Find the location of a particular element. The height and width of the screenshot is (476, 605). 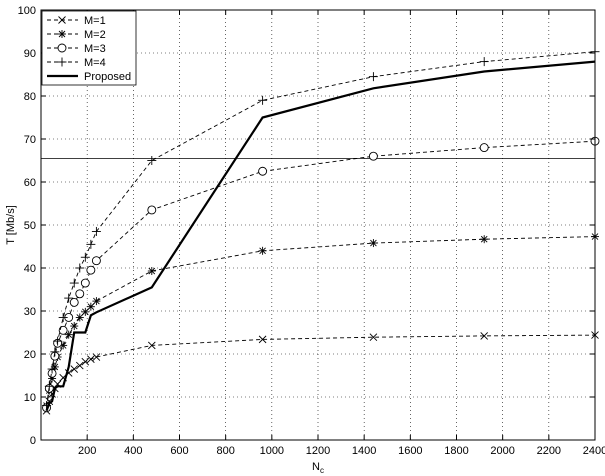

legend-label: M=2 is located at coordinates (95, 35).